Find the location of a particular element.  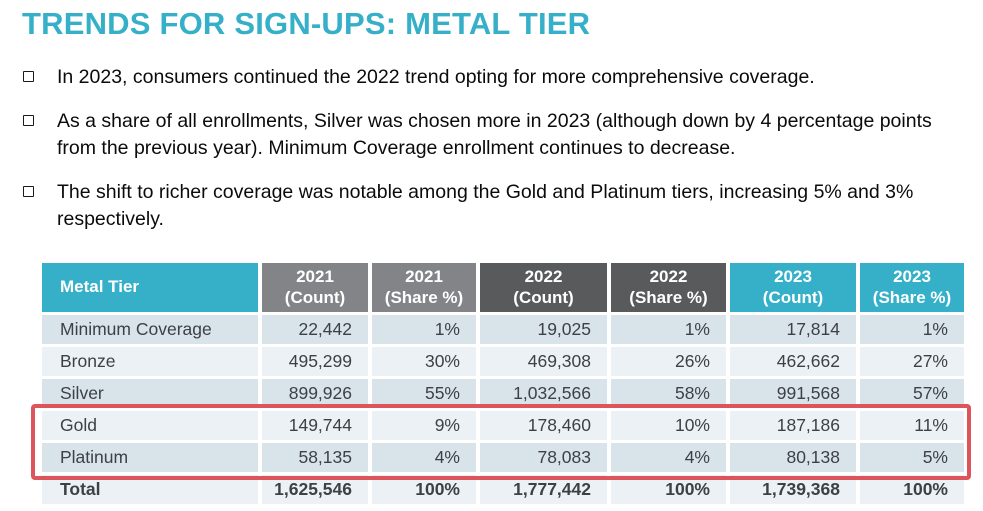

value-cell: 187,186 is located at coordinates (793, 425).